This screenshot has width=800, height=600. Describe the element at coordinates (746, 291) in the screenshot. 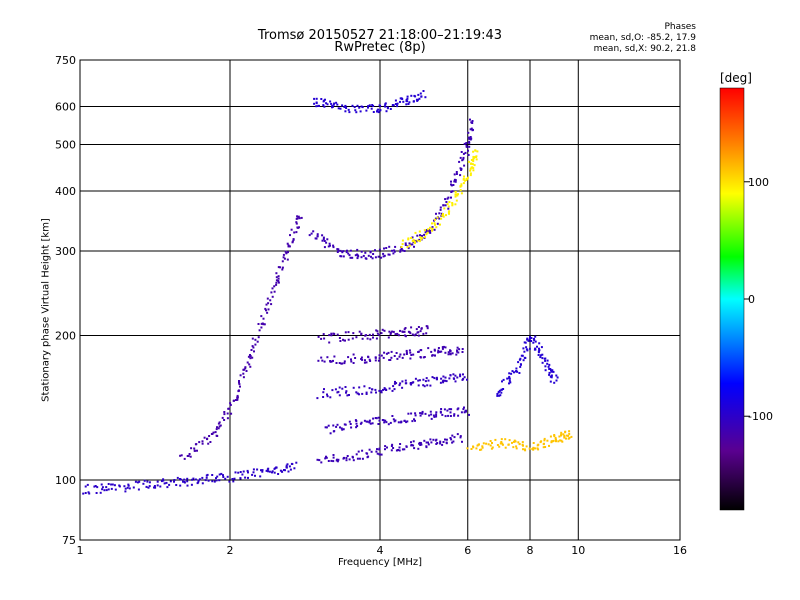

I see `colorbar: [deg] 100 0 -100` at that location.